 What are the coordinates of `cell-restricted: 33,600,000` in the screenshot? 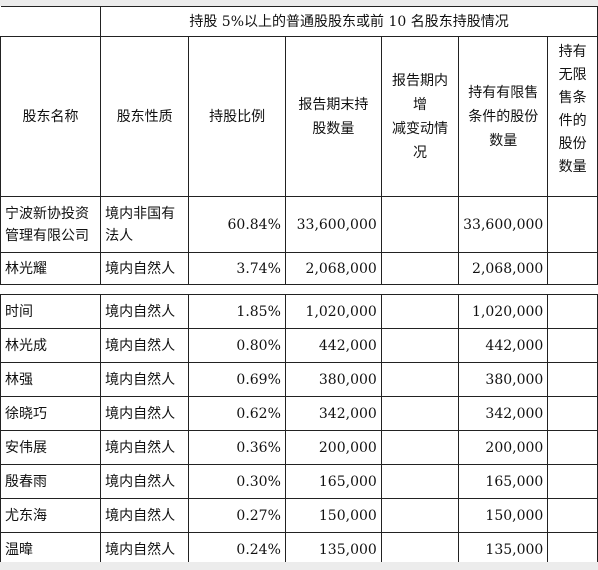 It's located at (503, 224).